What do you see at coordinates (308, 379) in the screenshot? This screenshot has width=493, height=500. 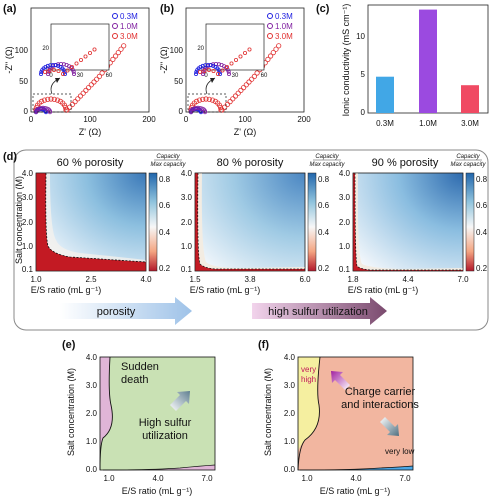 I see `f-veryhigh-2: high` at bounding box center [308, 379].